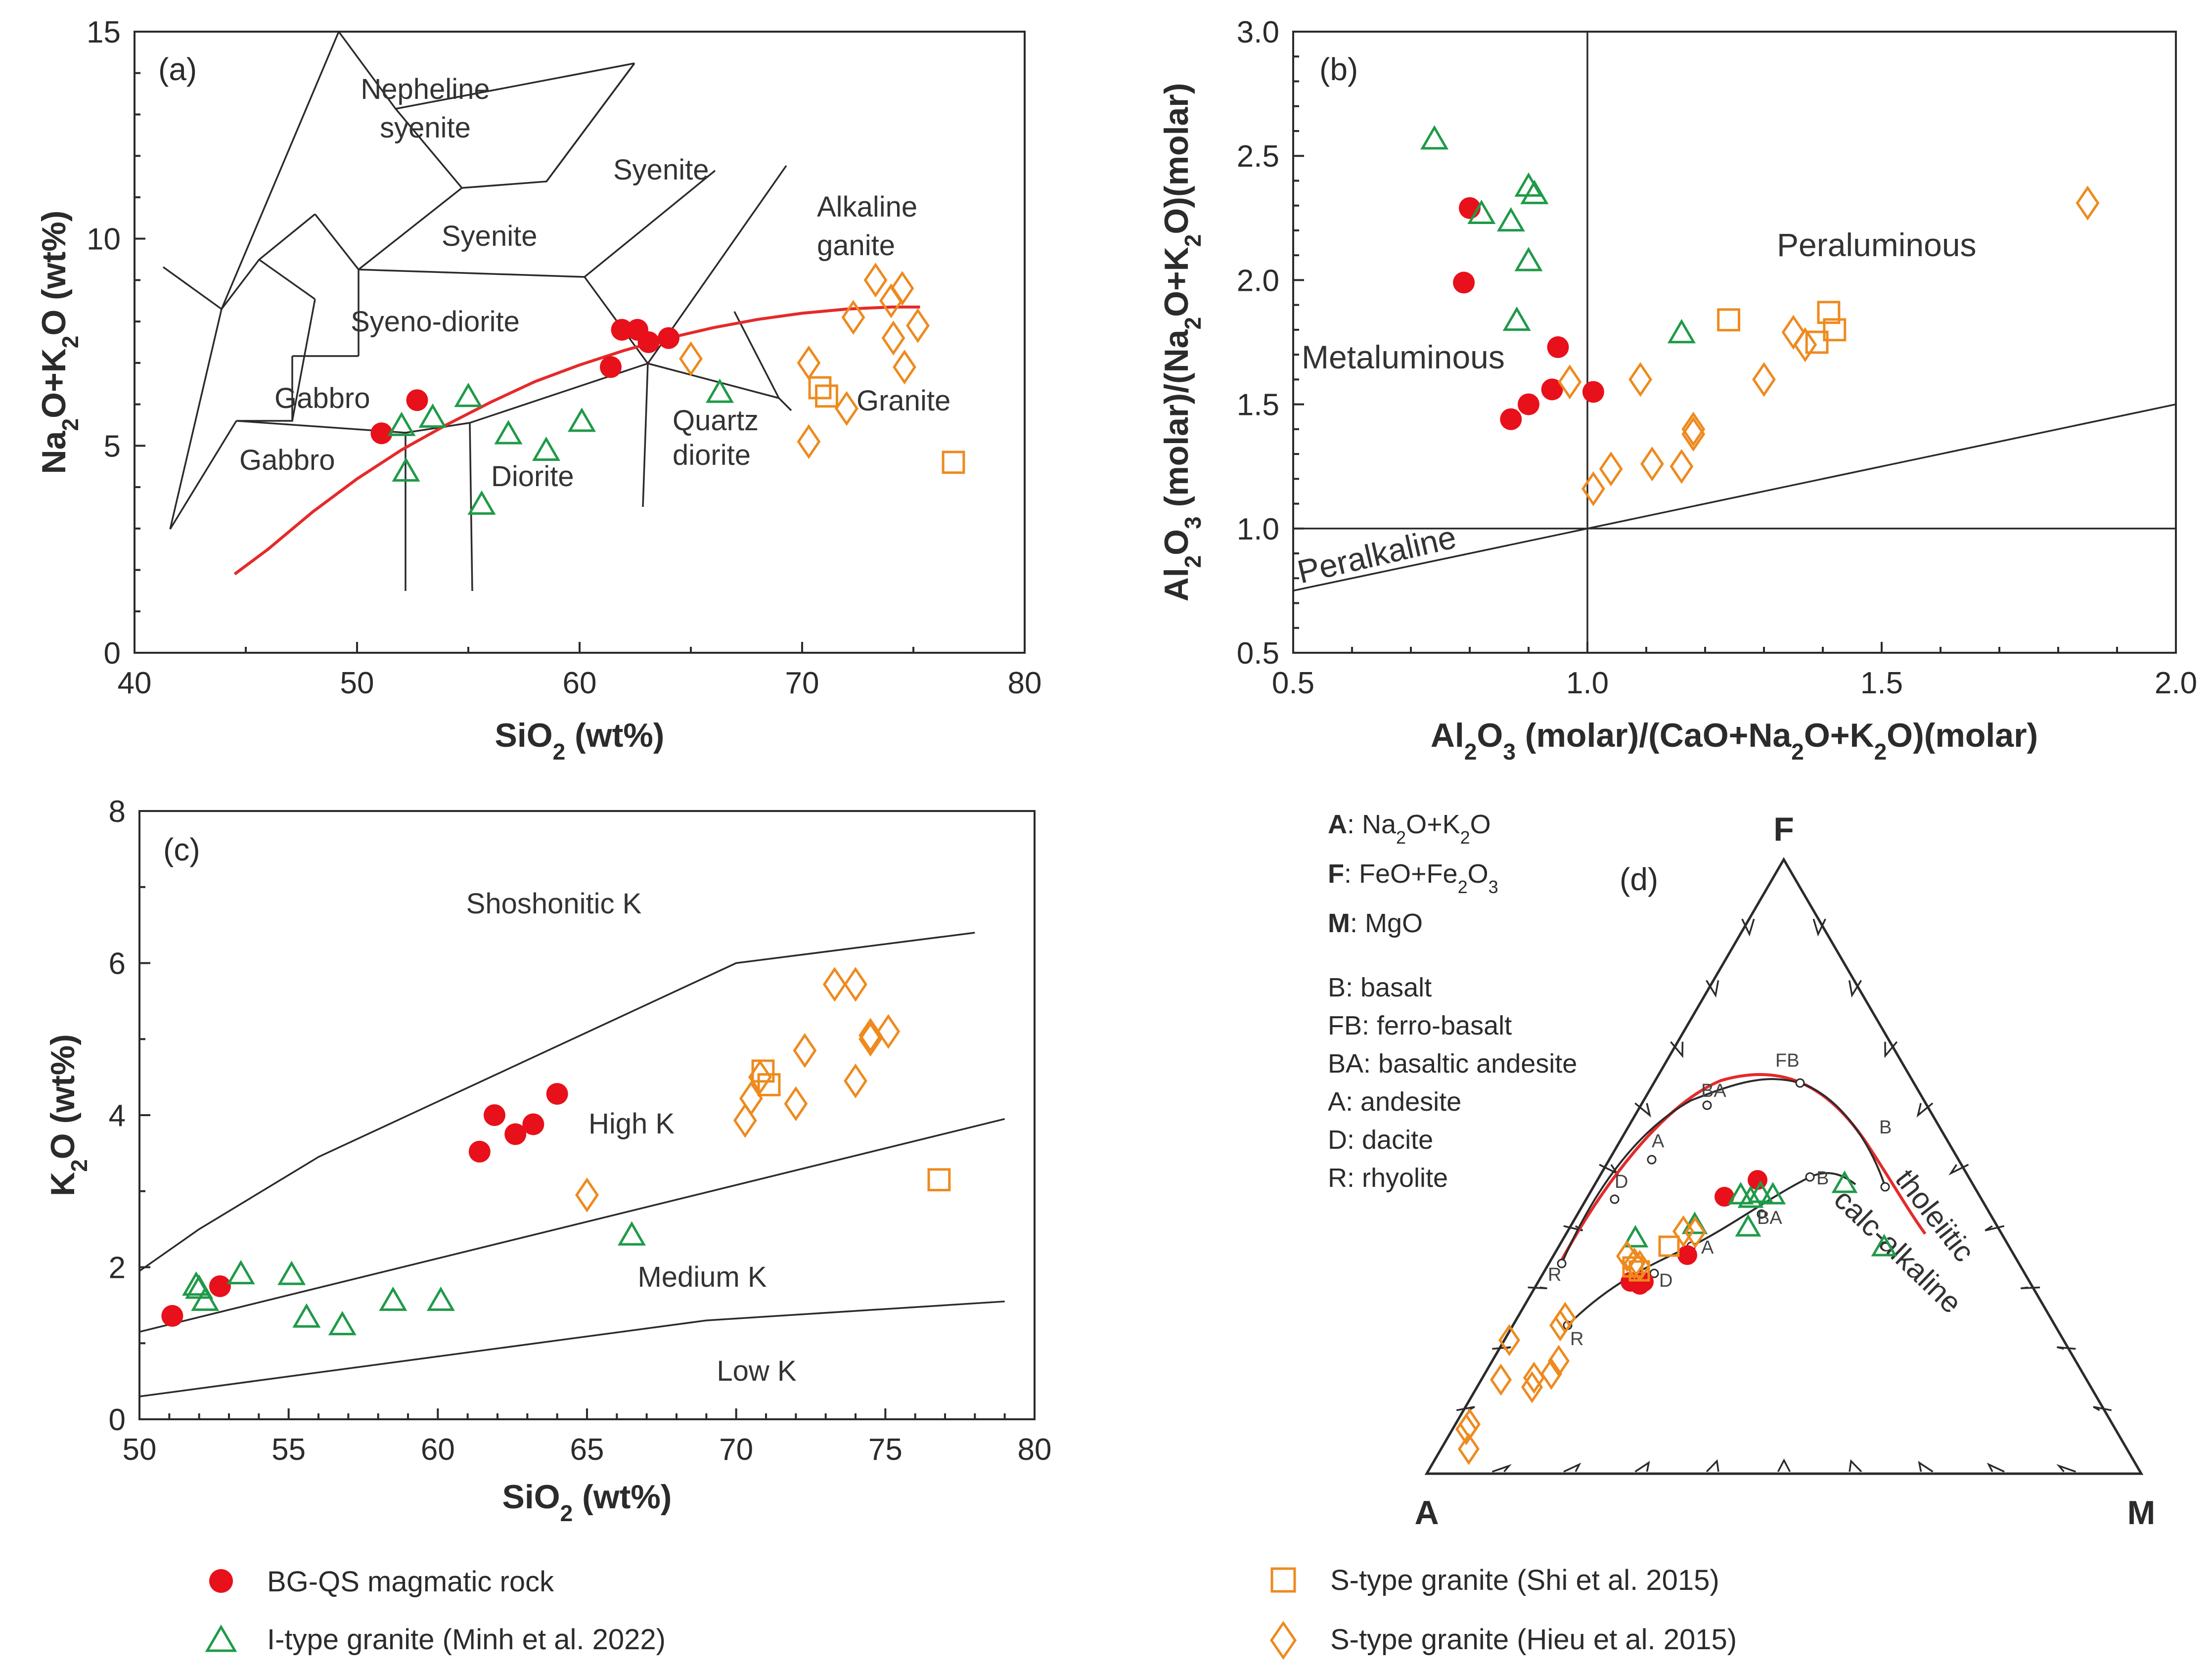  What do you see at coordinates (1734, 497) in the screenshot?
I see `b-divider-diagonal` at bounding box center [1734, 497].